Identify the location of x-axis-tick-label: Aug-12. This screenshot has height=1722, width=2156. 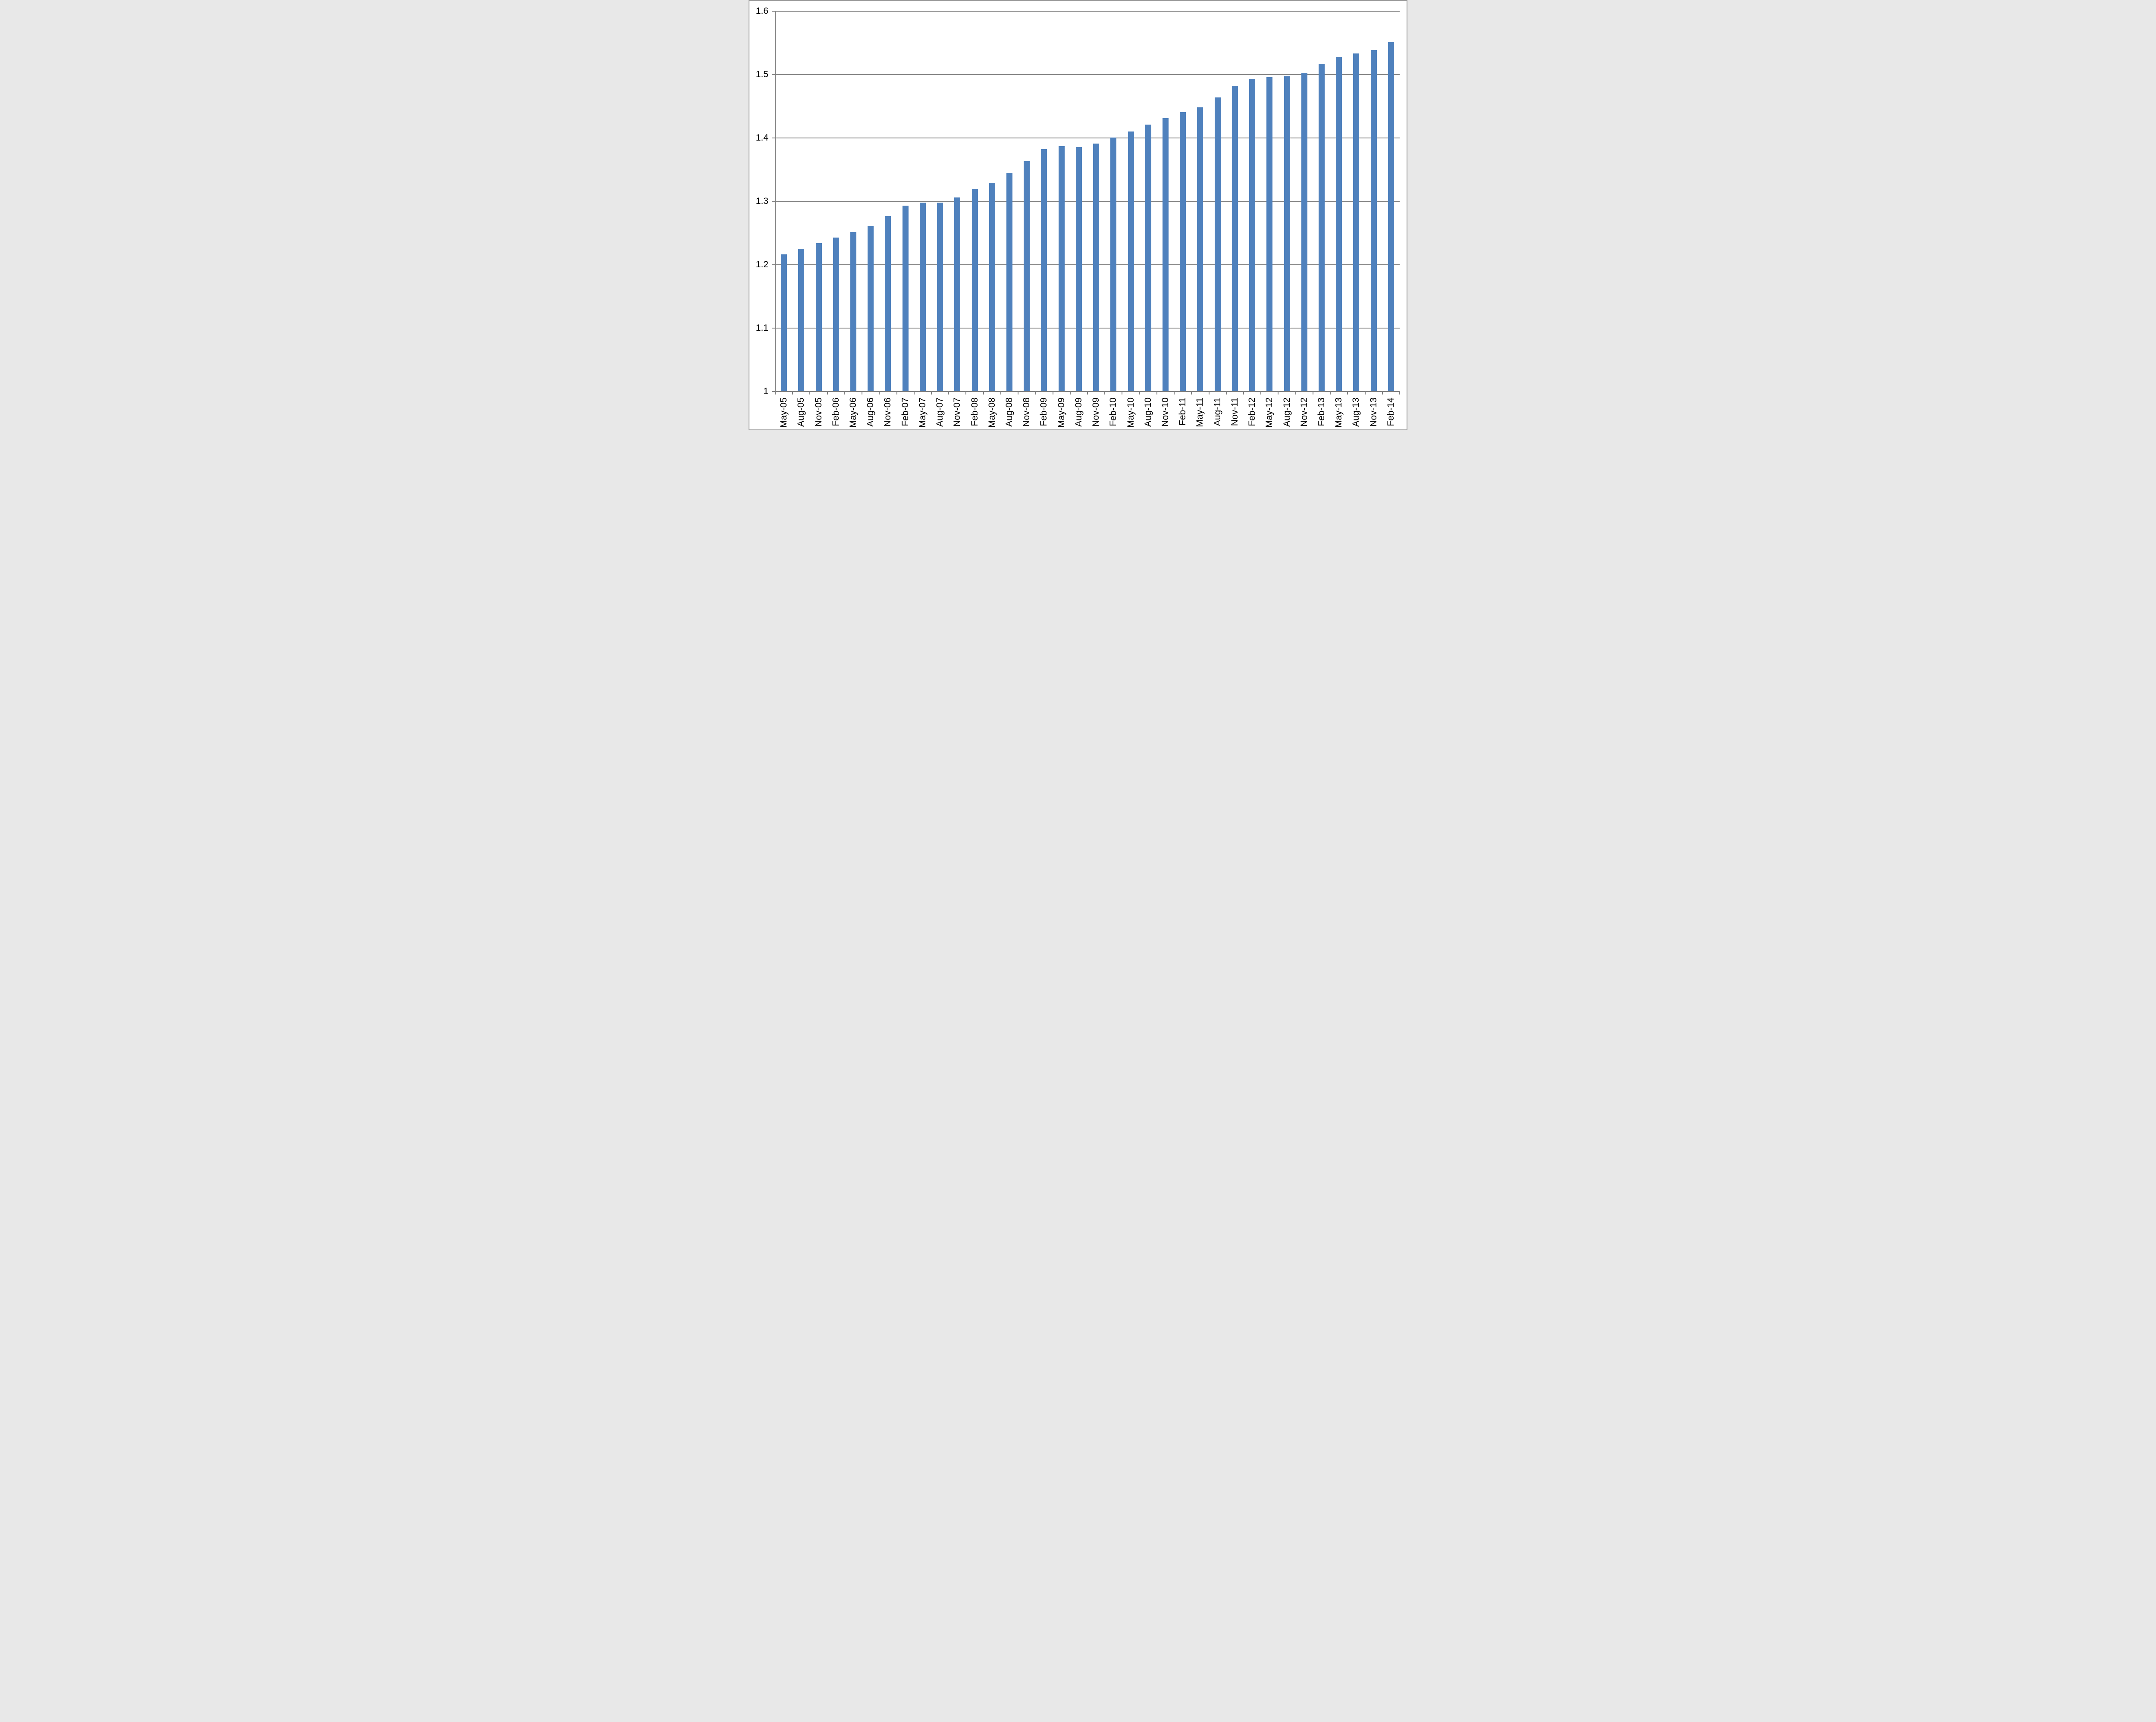
(1287, 412).